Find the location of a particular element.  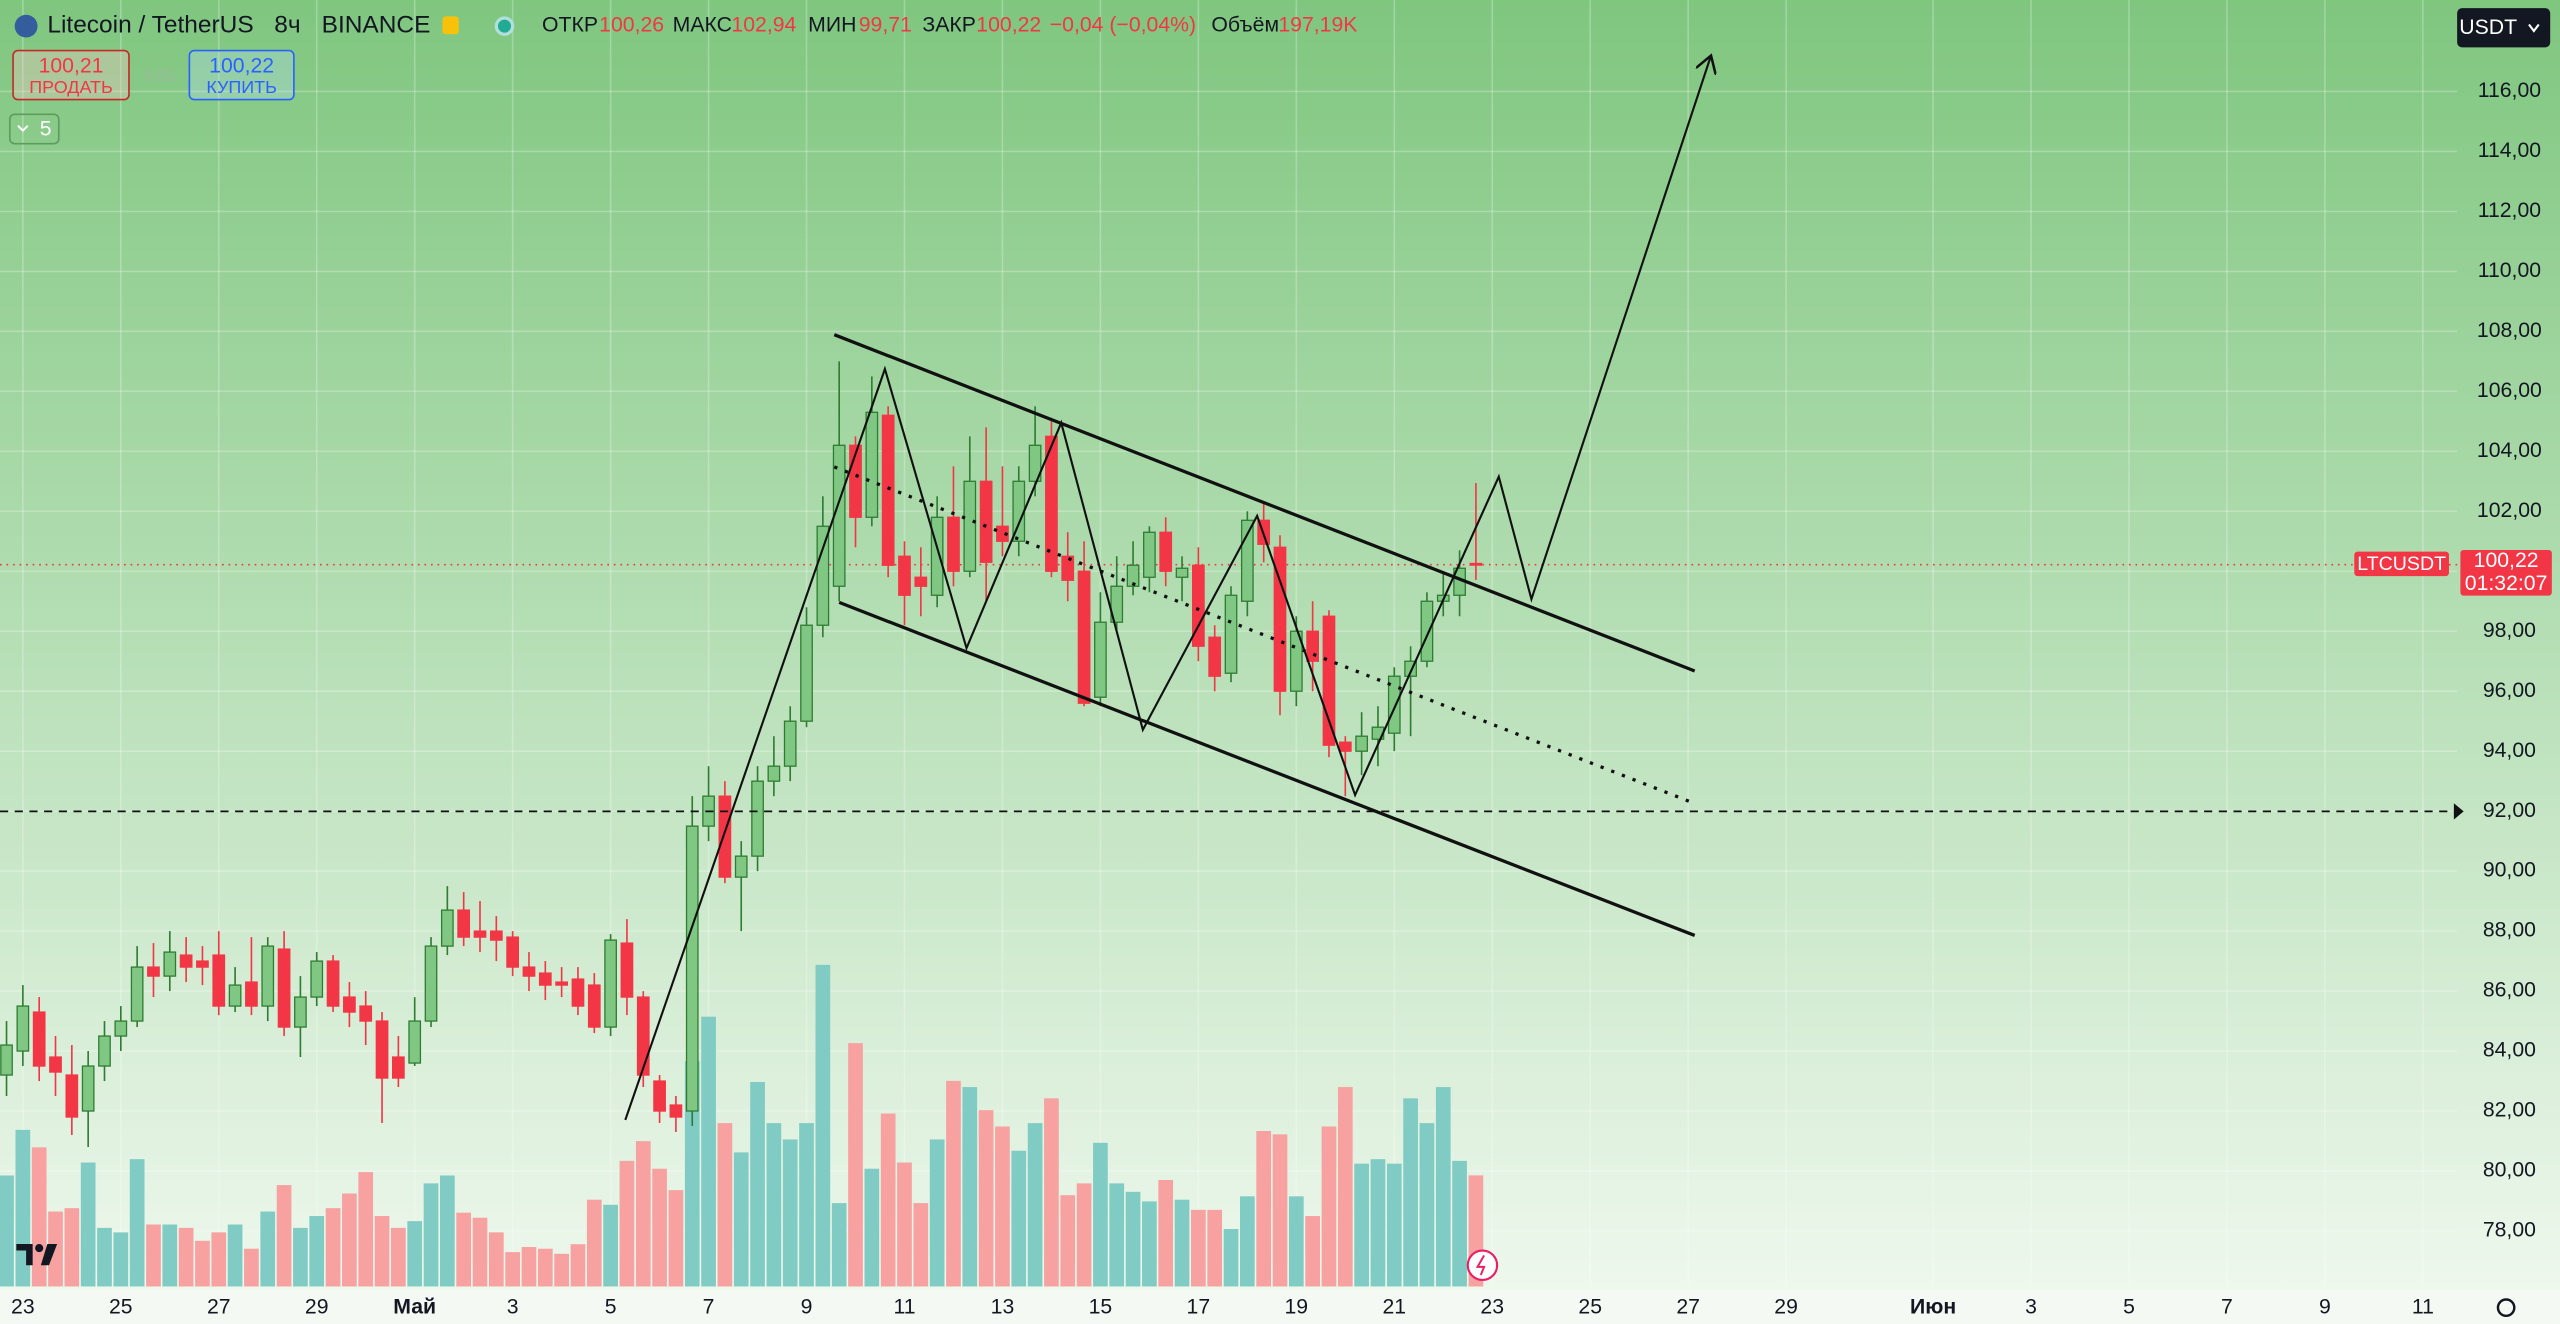

sell-label: ПРОДАТЬ is located at coordinates (70, 87).